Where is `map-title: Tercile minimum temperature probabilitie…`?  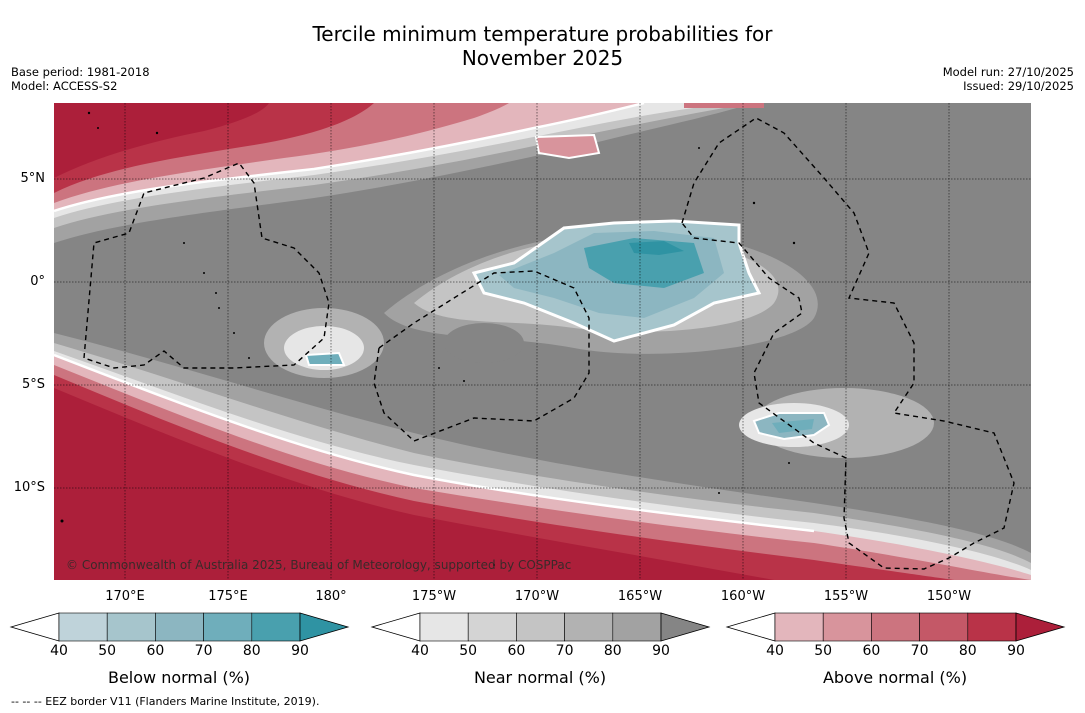 map-title: Tercile minimum temperature probabilitie… is located at coordinates (542, 46).